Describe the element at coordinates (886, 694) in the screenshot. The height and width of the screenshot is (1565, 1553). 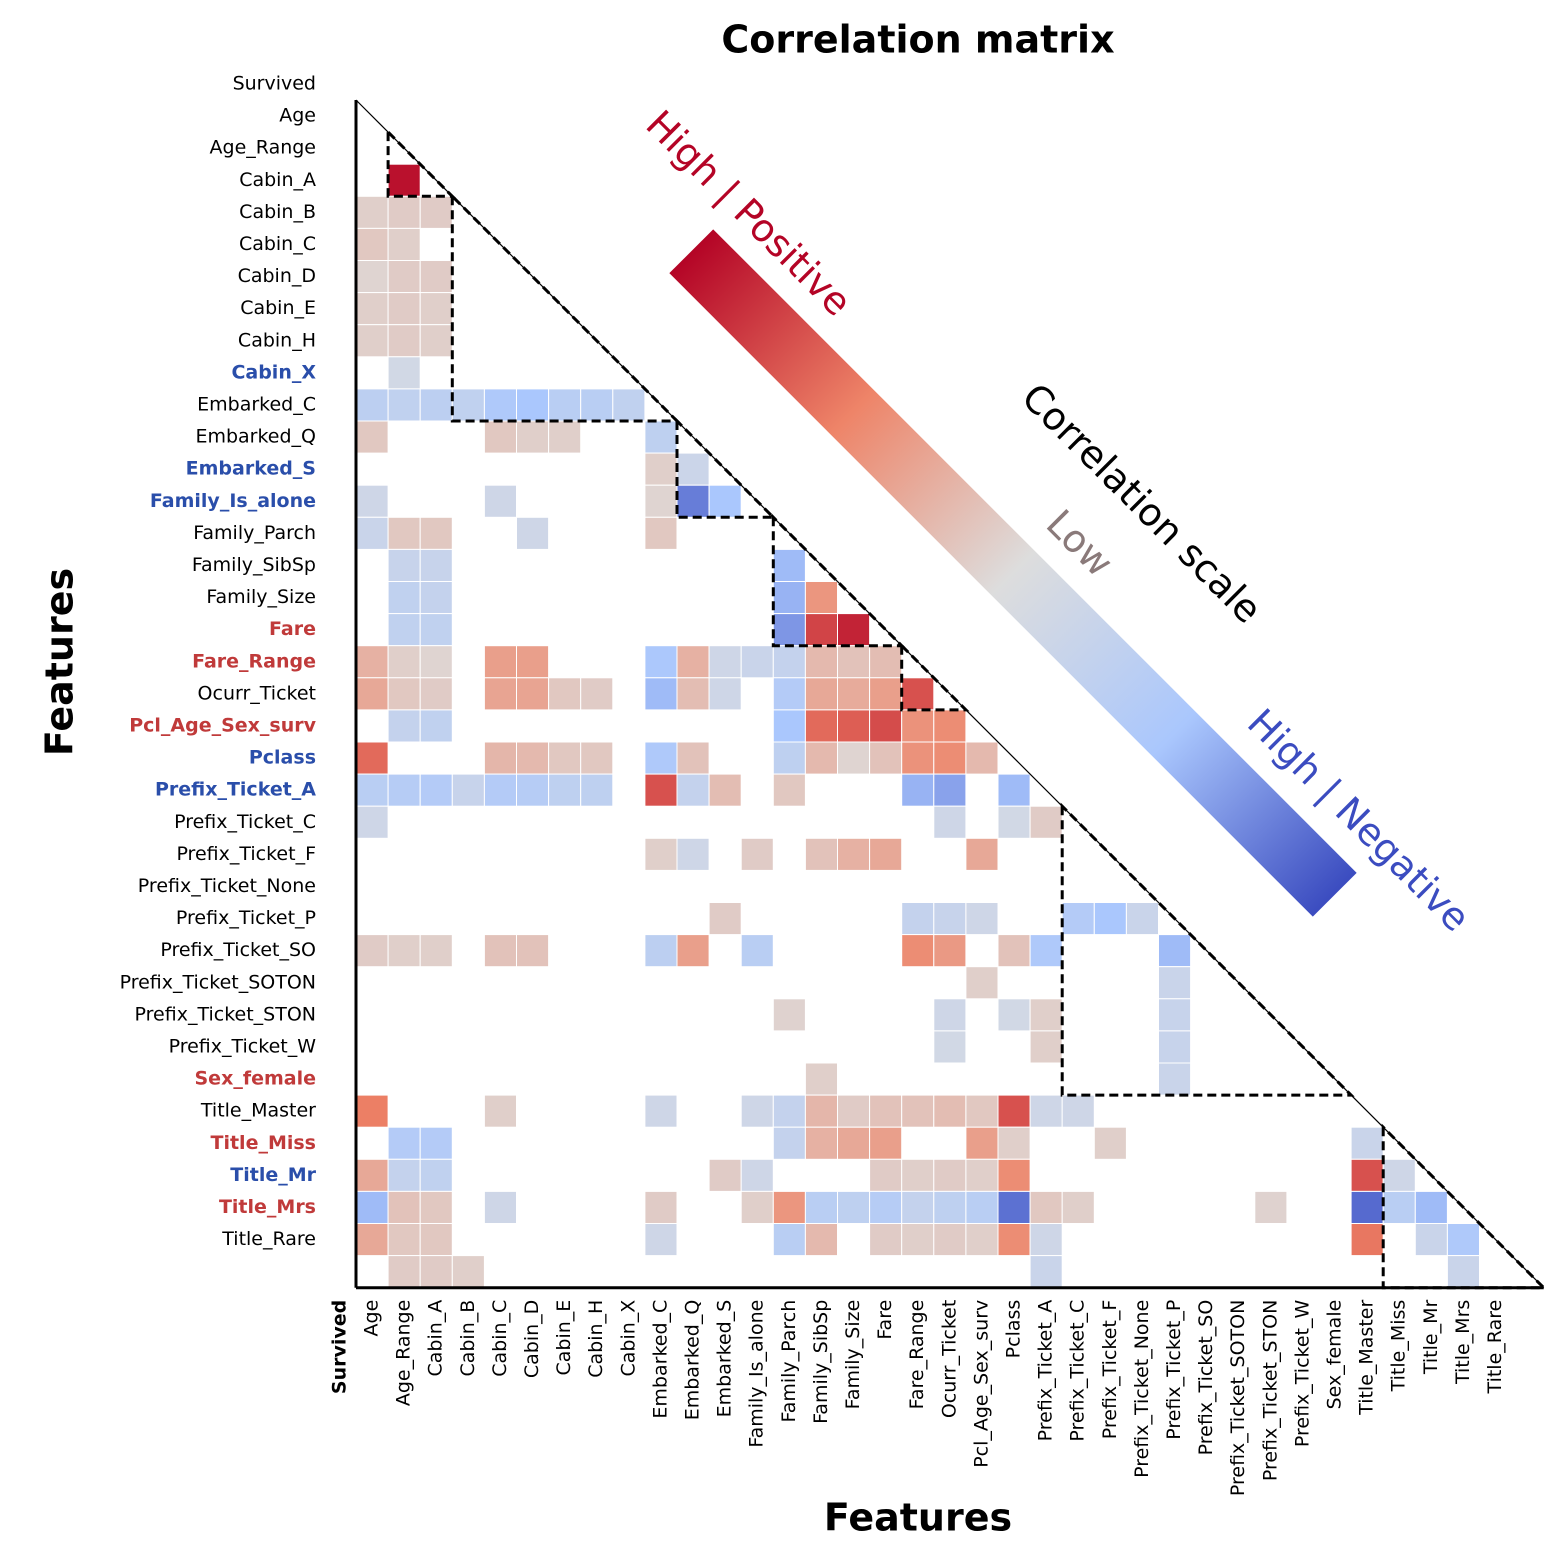
I see `cell-fare-range-family-size` at that location.